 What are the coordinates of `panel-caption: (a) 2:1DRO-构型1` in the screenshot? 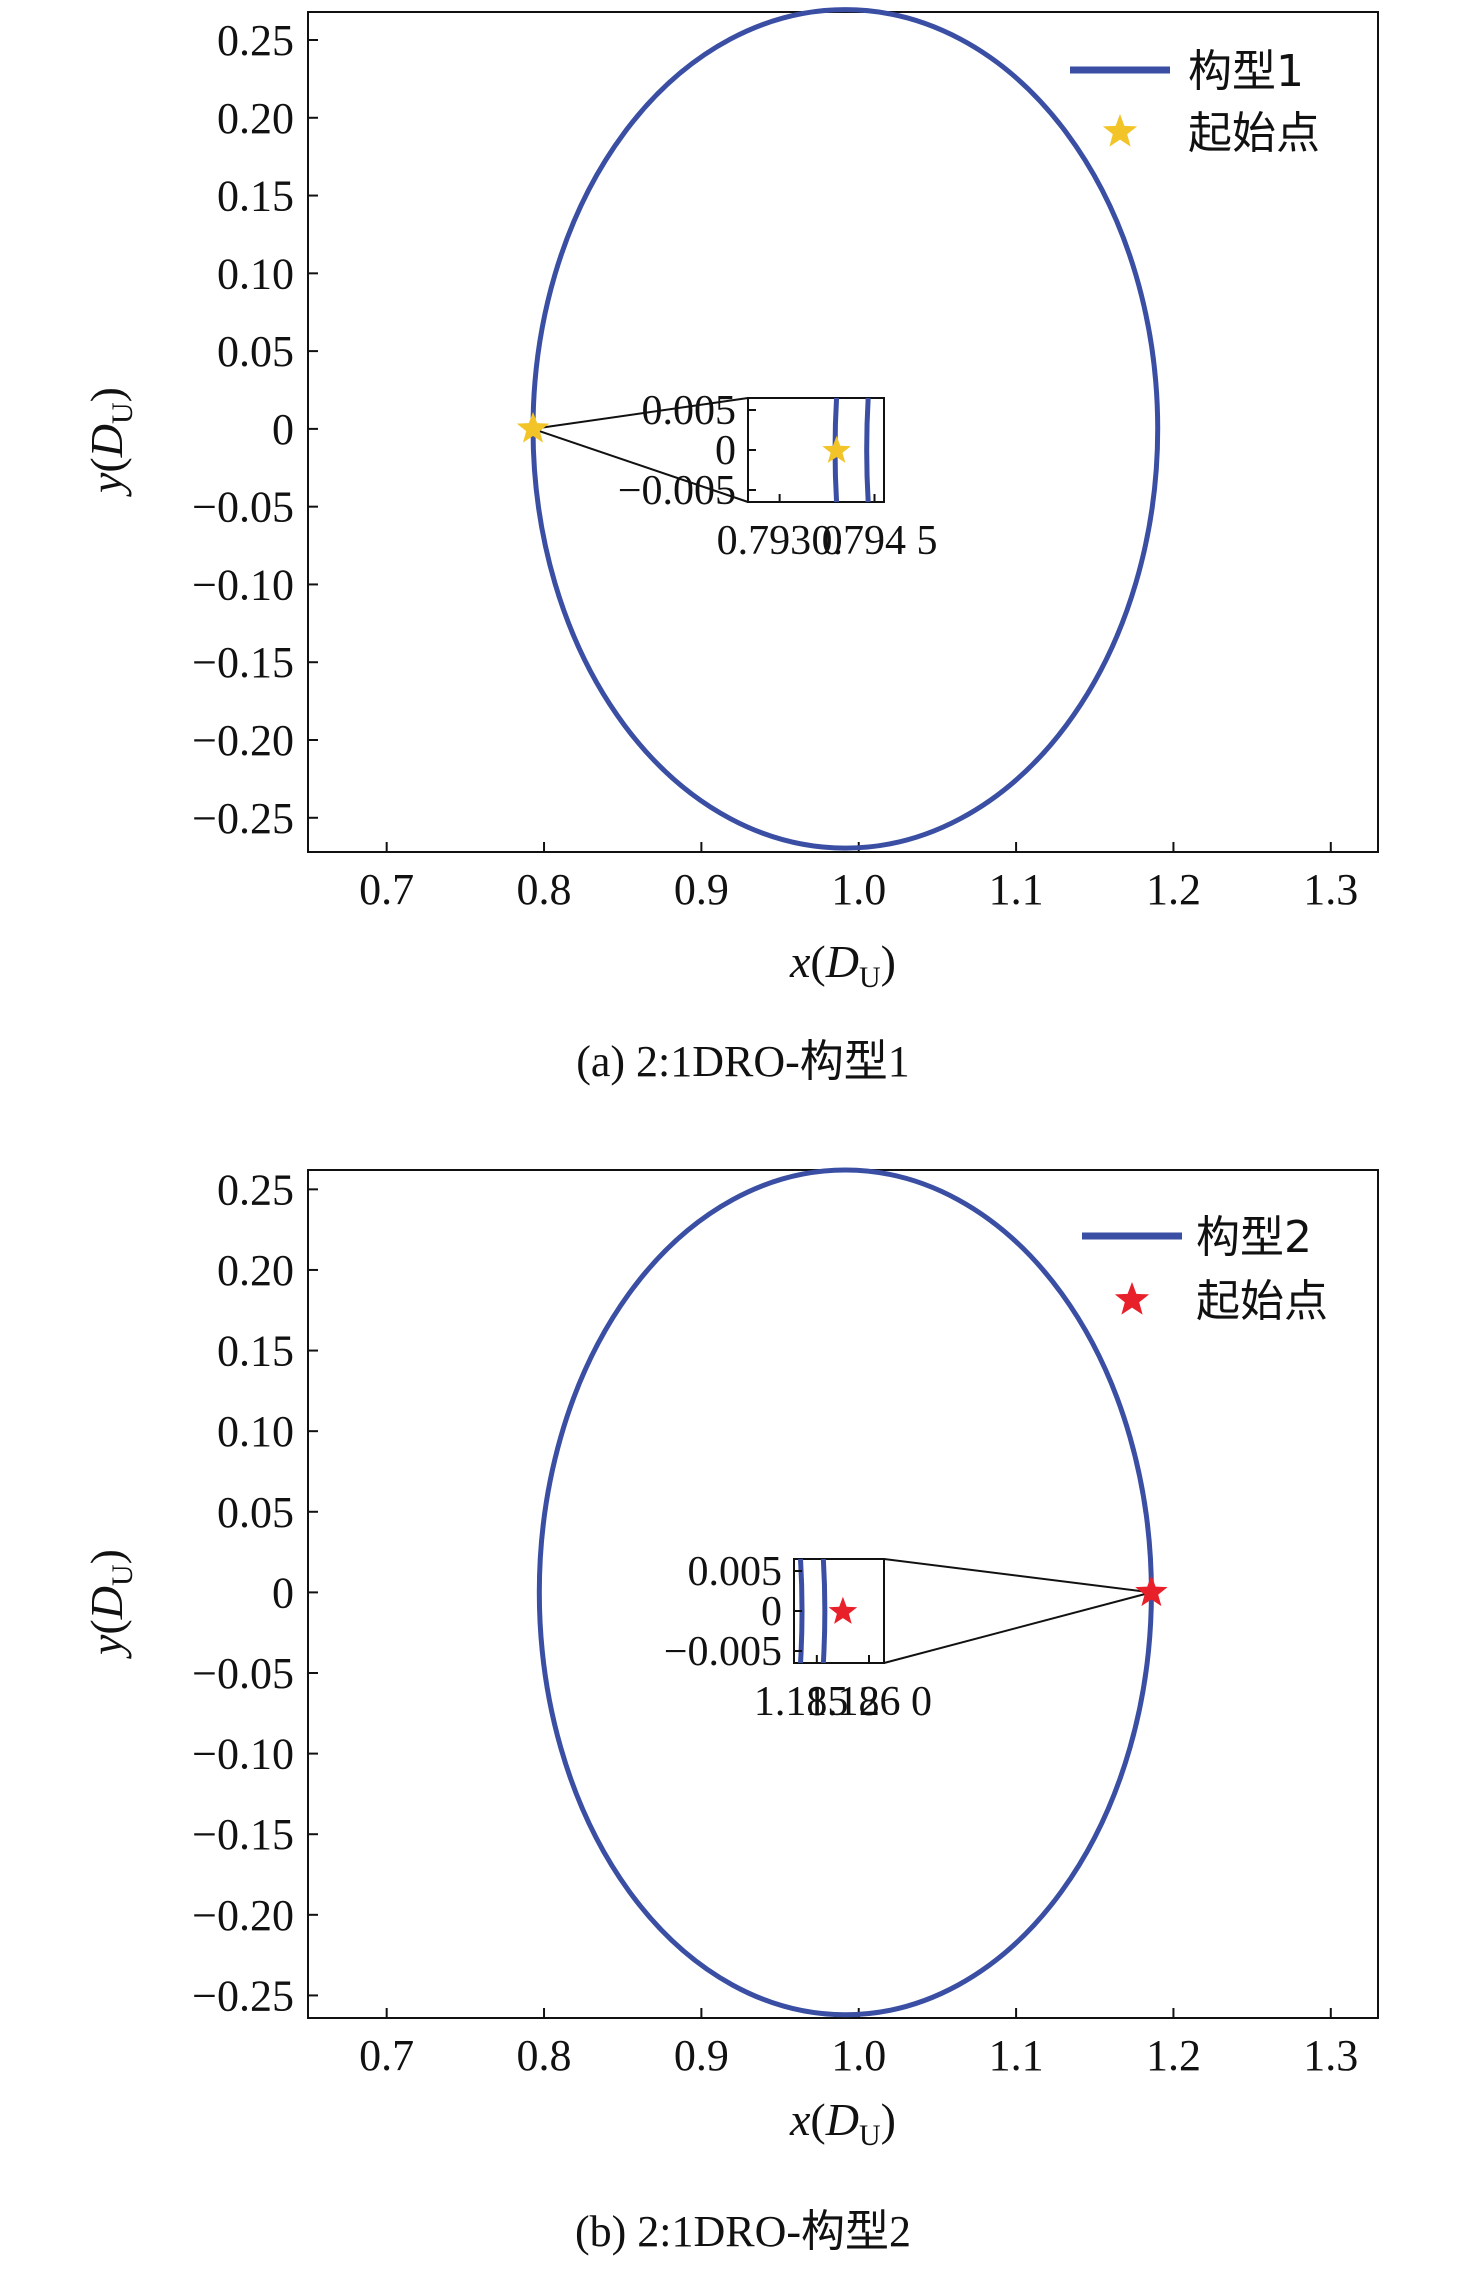 It's located at (743, 1061).